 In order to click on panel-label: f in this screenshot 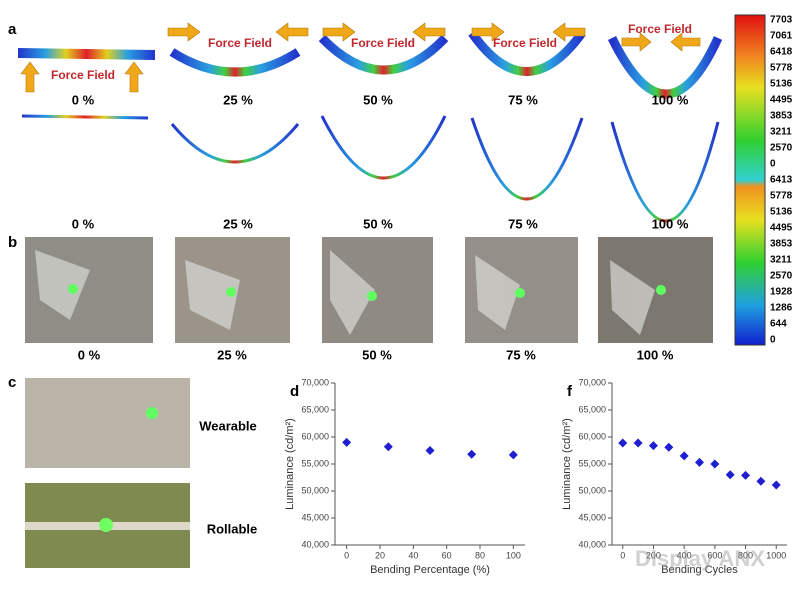, I will do `click(570, 391)`.